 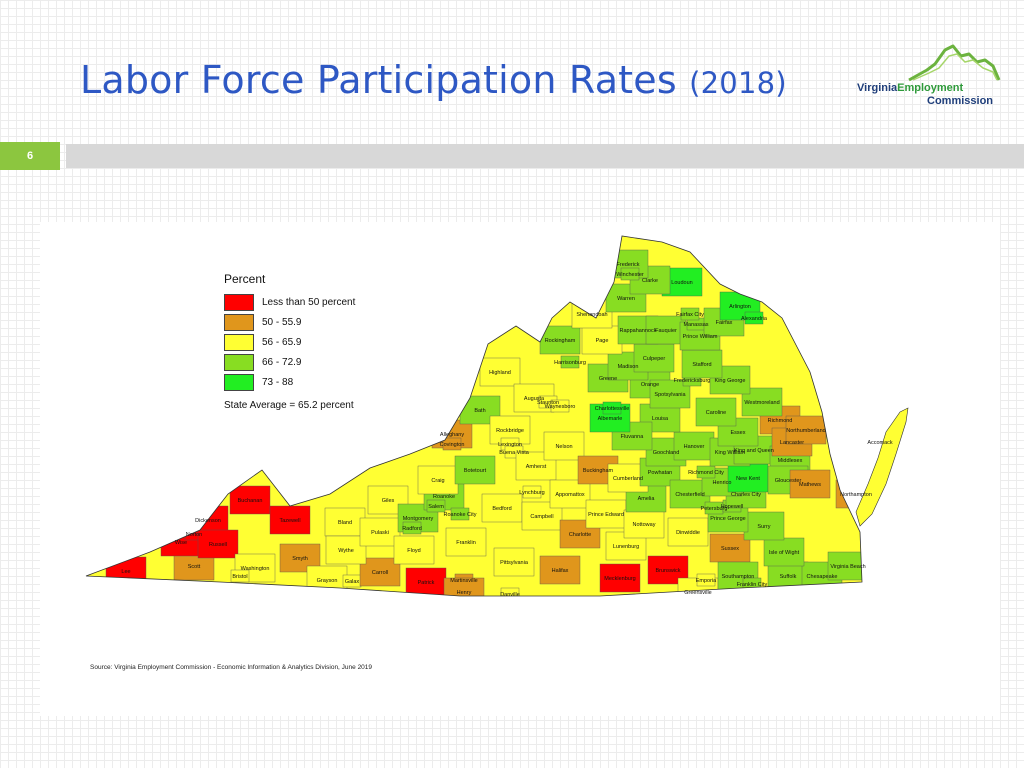 I want to click on county-label: Covington, so click(x=452, y=445).